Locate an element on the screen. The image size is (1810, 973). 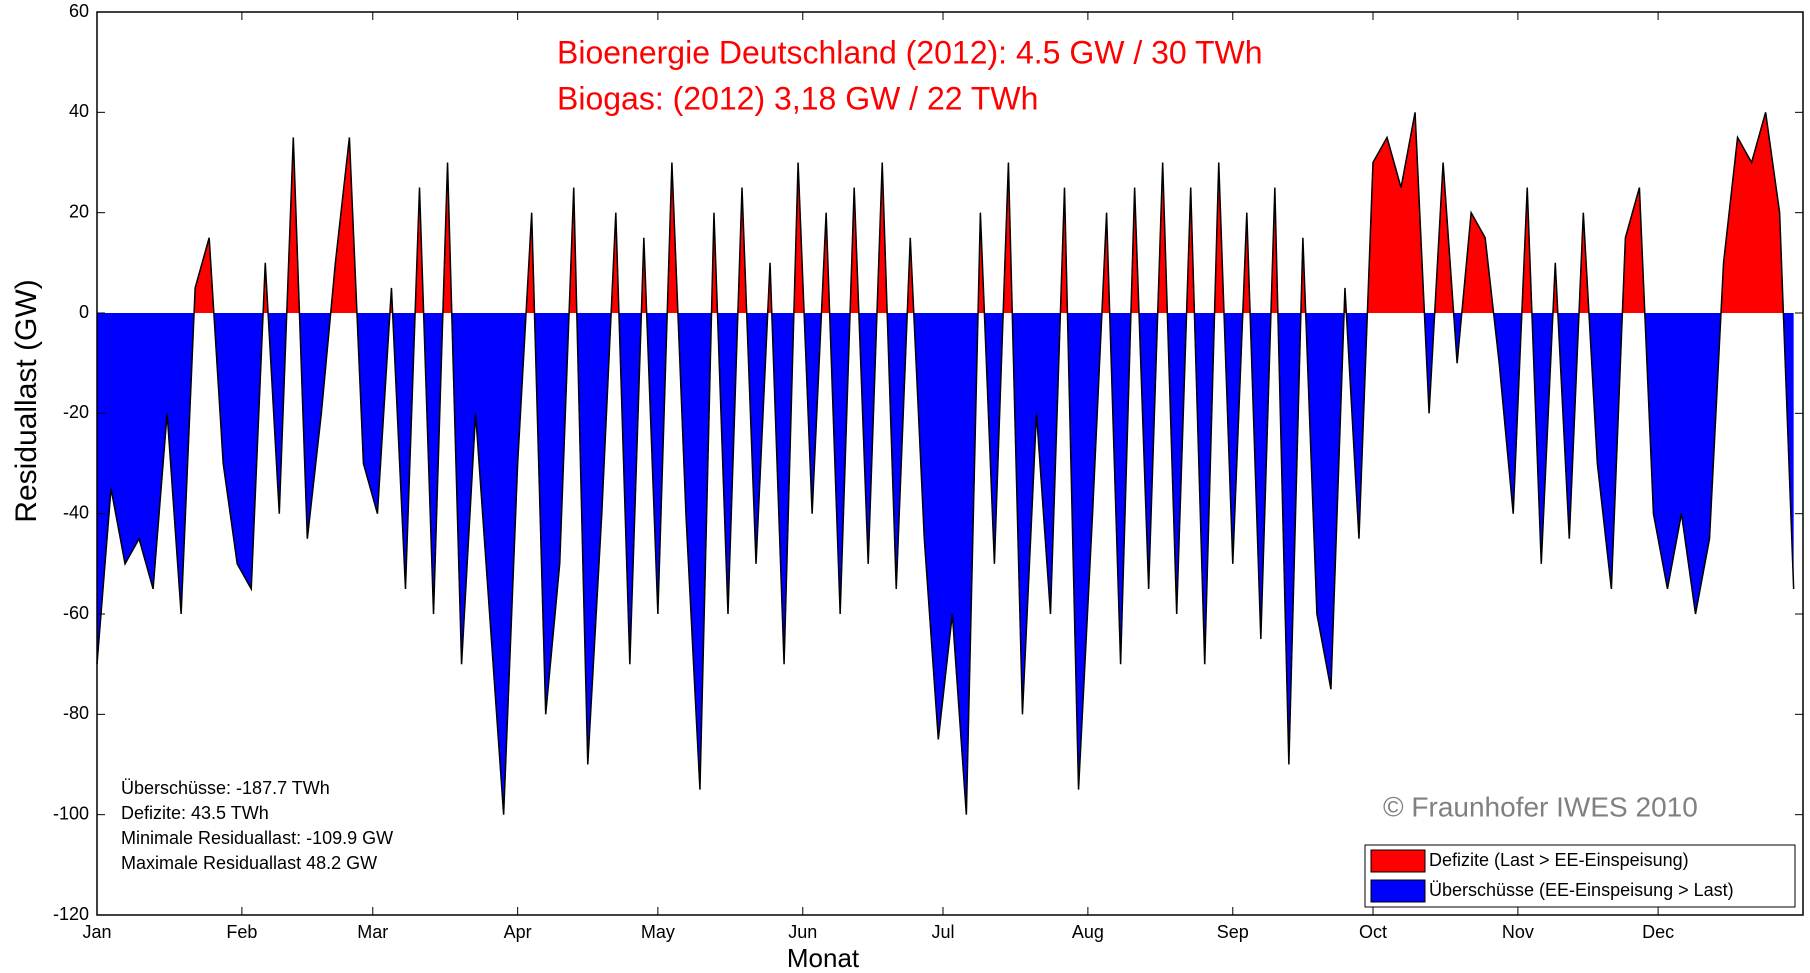
x-tick-label: Dec is located at coordinates (1658, 932).